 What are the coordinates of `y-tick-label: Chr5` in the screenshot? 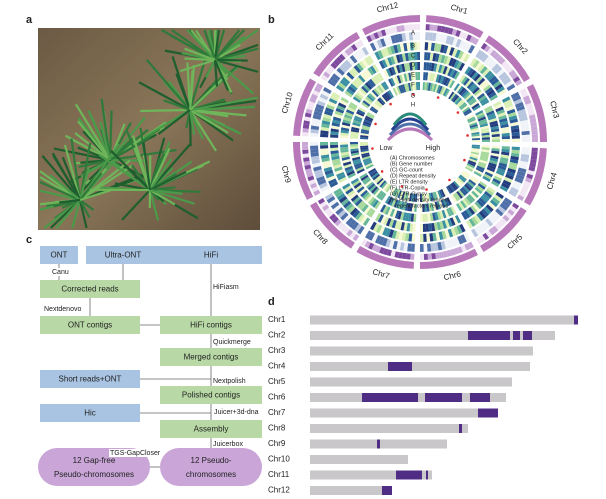 It's located at (277, 381).